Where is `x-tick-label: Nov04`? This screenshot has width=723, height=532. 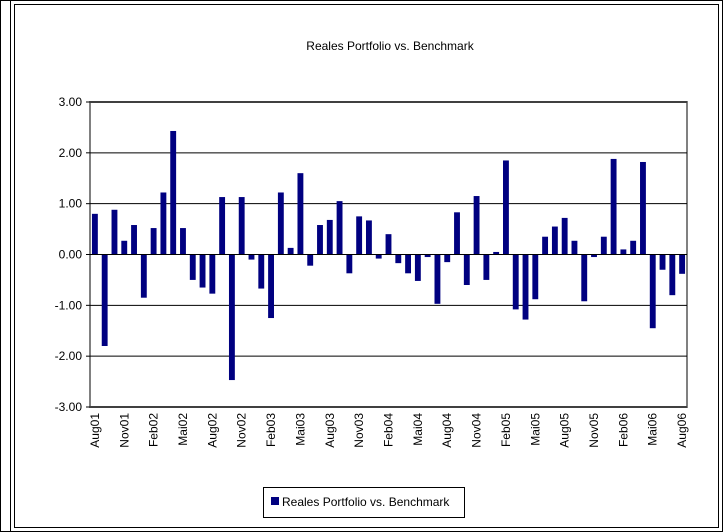
x-tick-label: Nov04 is located at coordinates (477, 430).